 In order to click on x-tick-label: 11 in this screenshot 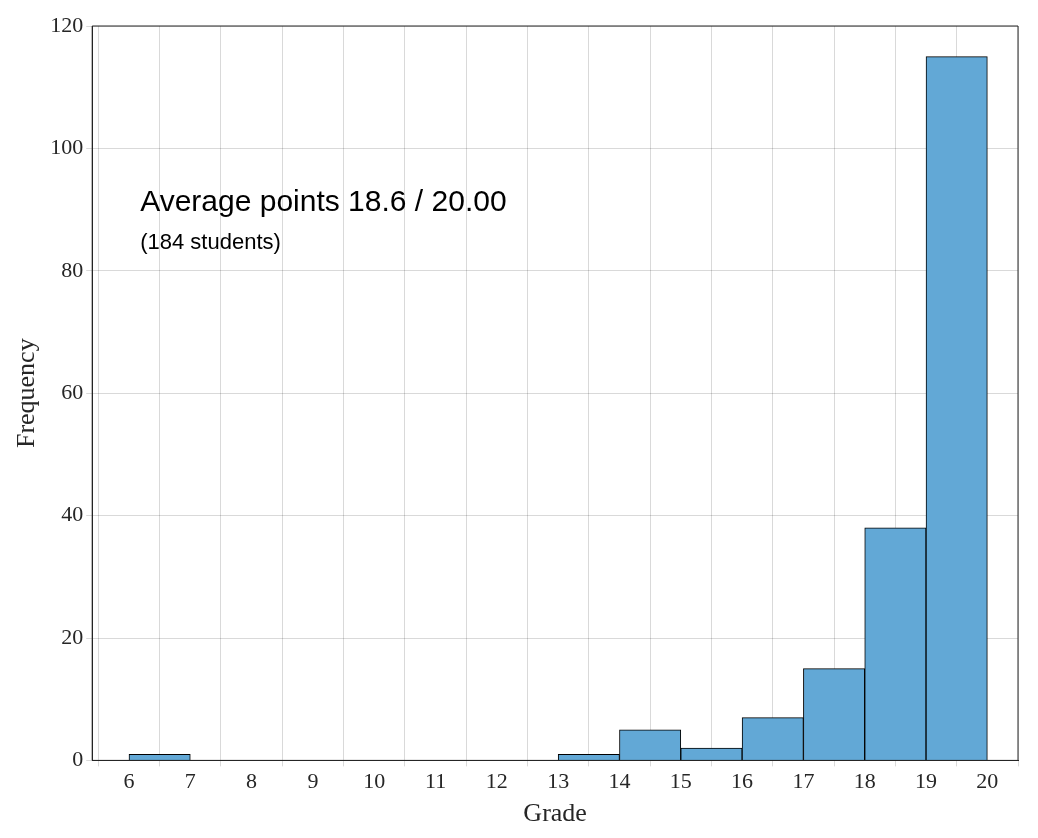, I will do `click(435, 781)`.